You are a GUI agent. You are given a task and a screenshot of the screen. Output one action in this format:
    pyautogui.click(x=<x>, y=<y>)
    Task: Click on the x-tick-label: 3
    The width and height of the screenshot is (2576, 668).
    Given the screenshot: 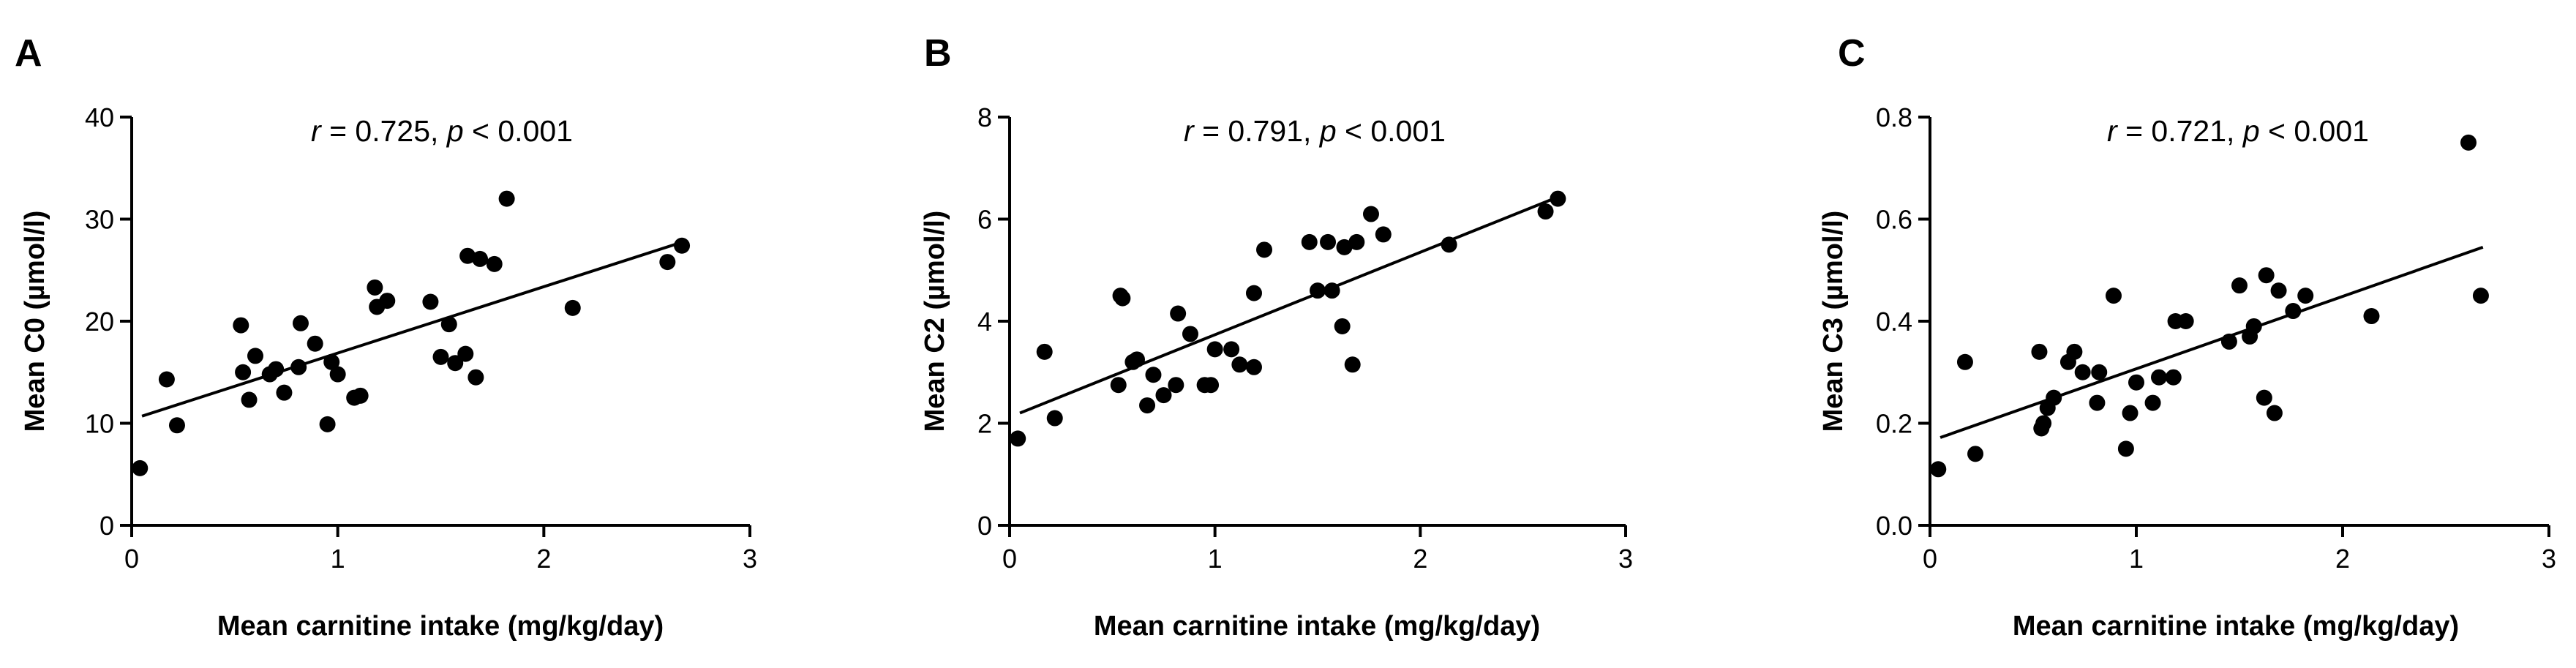 What is the action you would take?
    pyautogui.click(x=750, y=559)
    